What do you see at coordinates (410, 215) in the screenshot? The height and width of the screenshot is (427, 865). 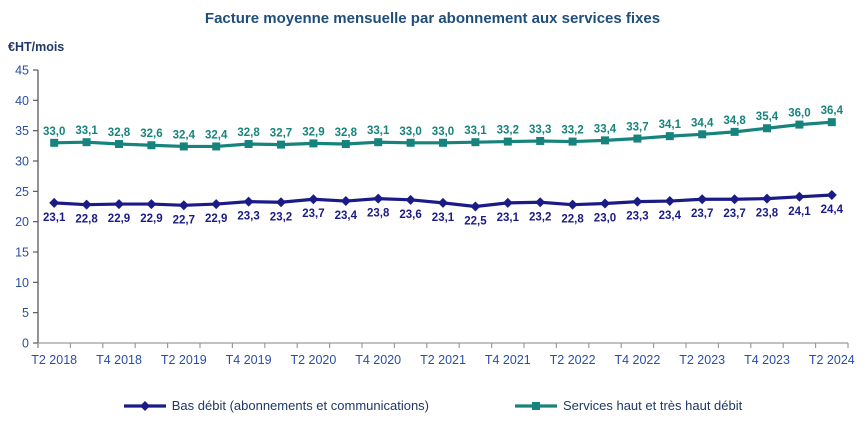 I see `data-point-label: 23,6` at bounding box center [410, 215].